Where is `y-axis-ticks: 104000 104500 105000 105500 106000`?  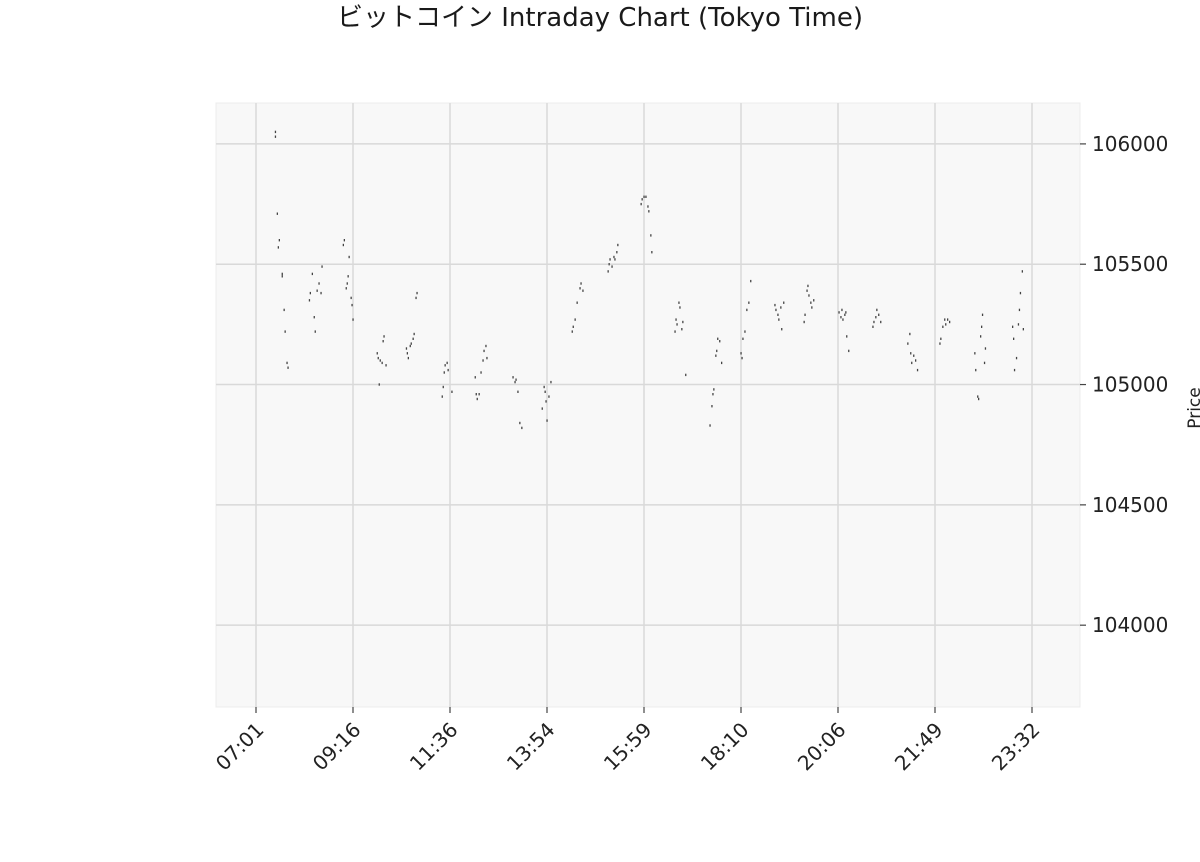 y-axis-ticks: 104000 104500 105000 105500 106000 is located at coordinates (1124, 384).